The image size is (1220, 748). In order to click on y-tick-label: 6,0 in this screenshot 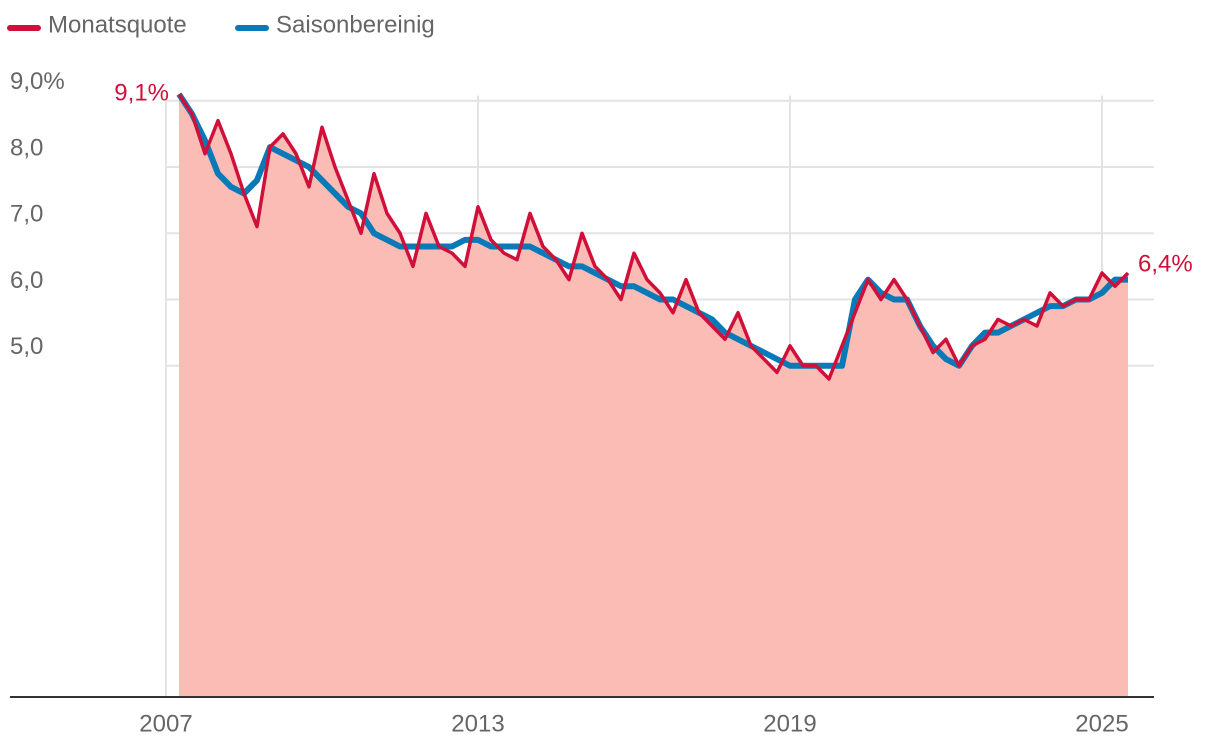, I will do `click(26, 280)`.